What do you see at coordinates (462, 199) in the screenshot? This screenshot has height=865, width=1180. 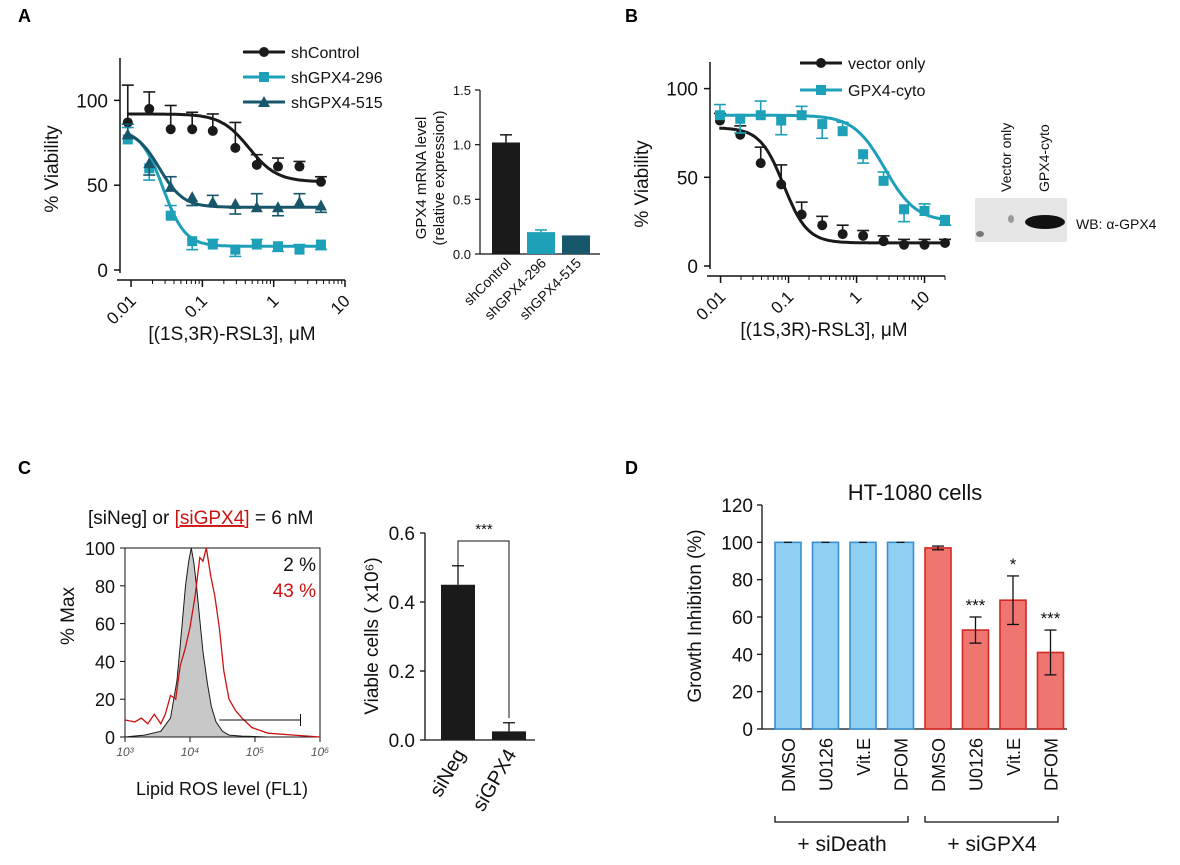 I see `y-tick-label: 0.5` at bounding box center [462, 199].